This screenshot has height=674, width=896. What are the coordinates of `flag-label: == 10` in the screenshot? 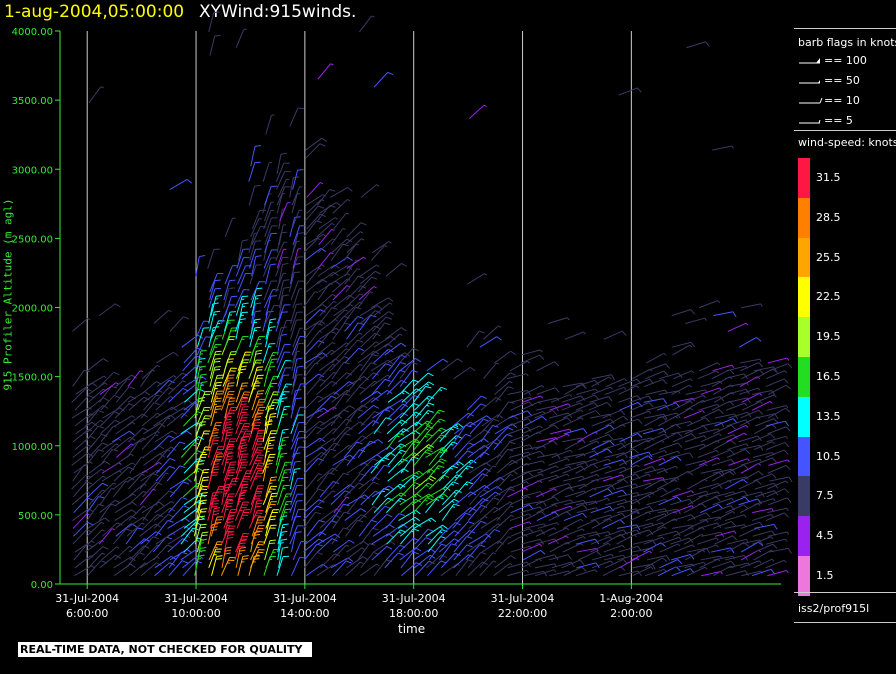 It's located at (842, 100).